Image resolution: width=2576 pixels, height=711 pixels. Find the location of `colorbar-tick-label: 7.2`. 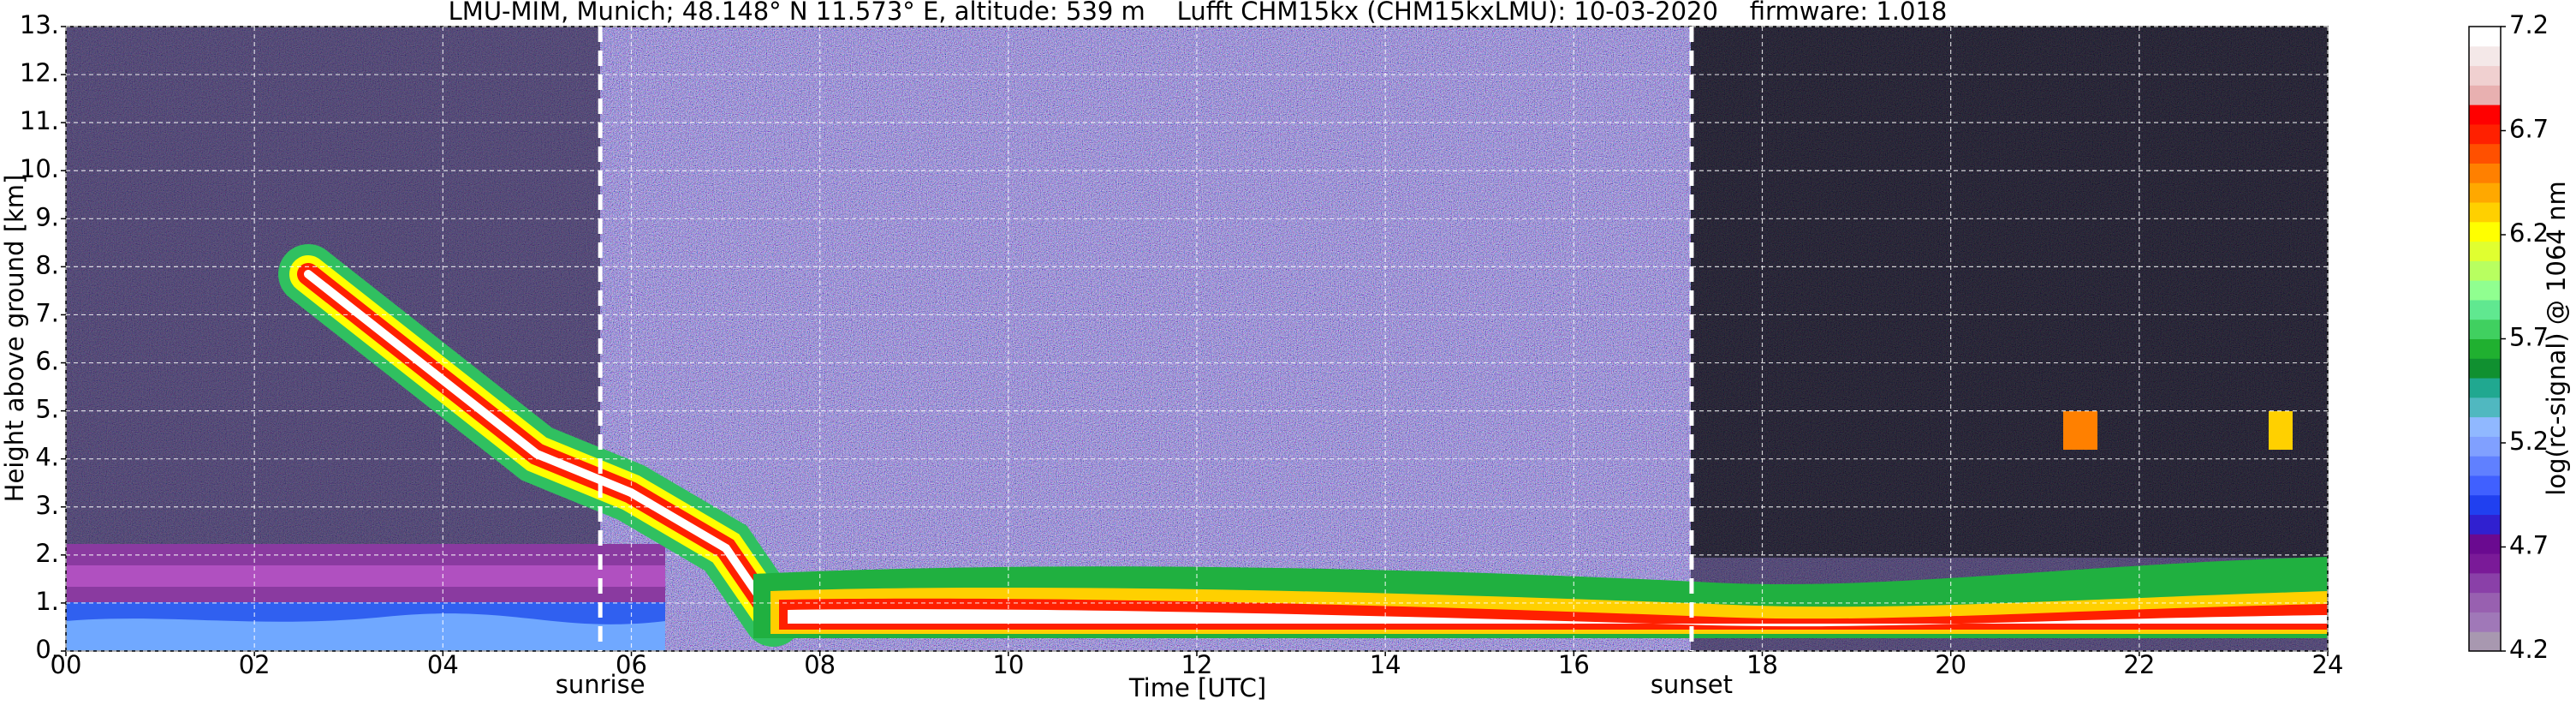

colorbar-tick-label: 7.2 is located at coordinates (2529, 25).